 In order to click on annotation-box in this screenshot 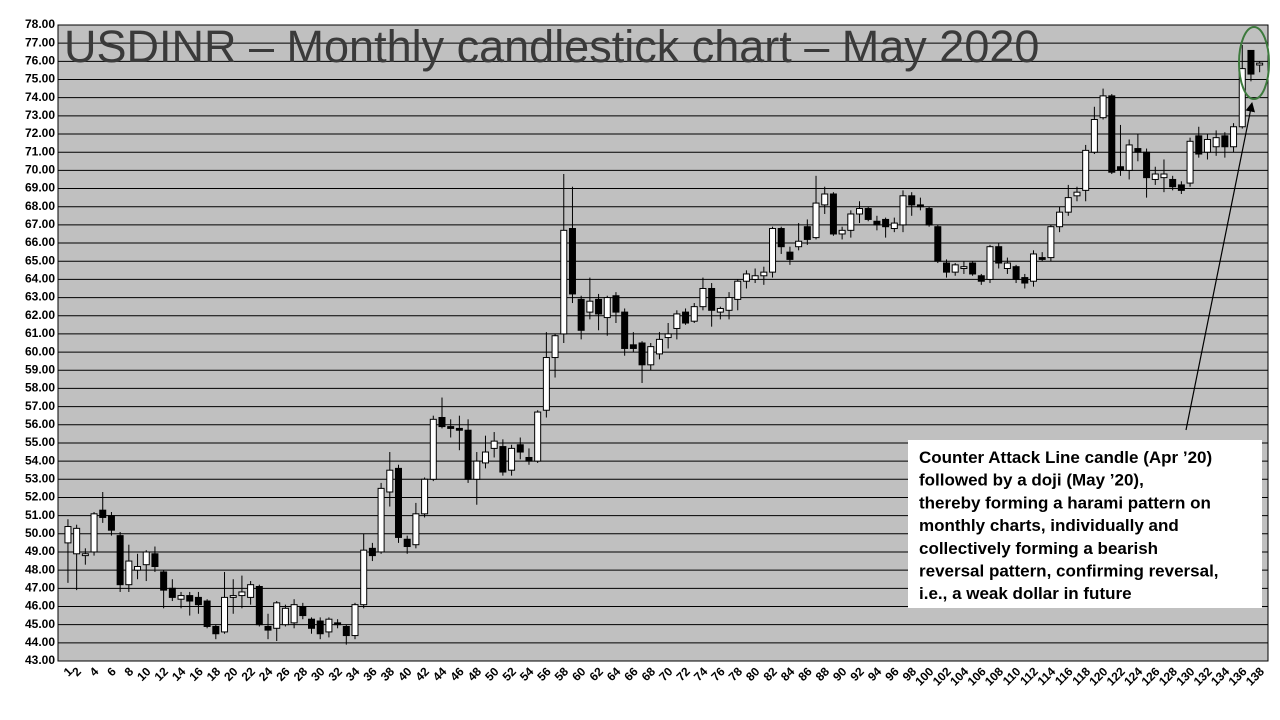, I will do `click(1085, 524)`.